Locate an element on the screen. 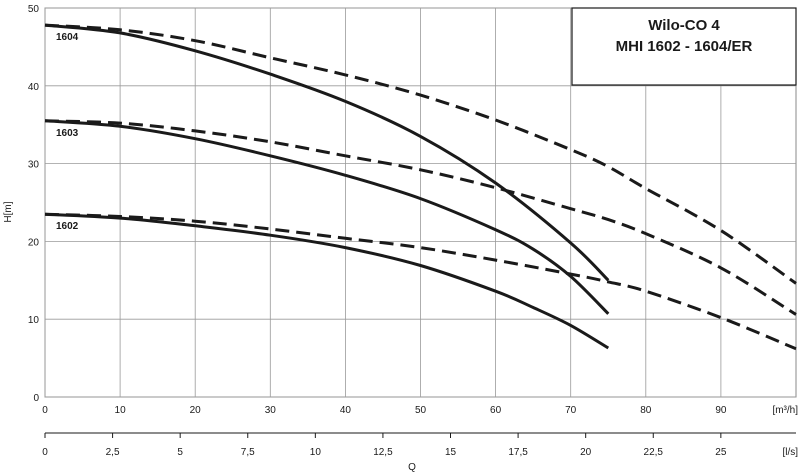 The height and width of the screenshot is (474, 800). x-unit-bottom: [l/s] is located at coordinates (790, 452).